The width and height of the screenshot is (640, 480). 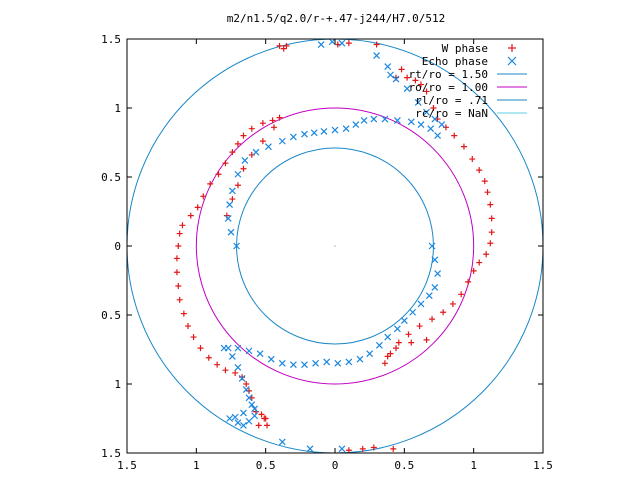 I want to click on x-tick-label-1: 1, so click(x=196, y=465).